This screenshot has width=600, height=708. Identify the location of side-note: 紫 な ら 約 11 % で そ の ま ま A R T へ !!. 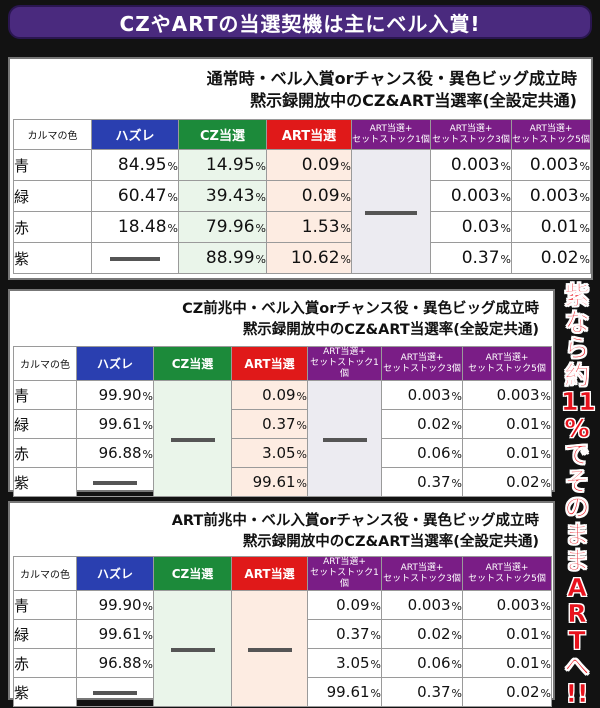
(578, 494).